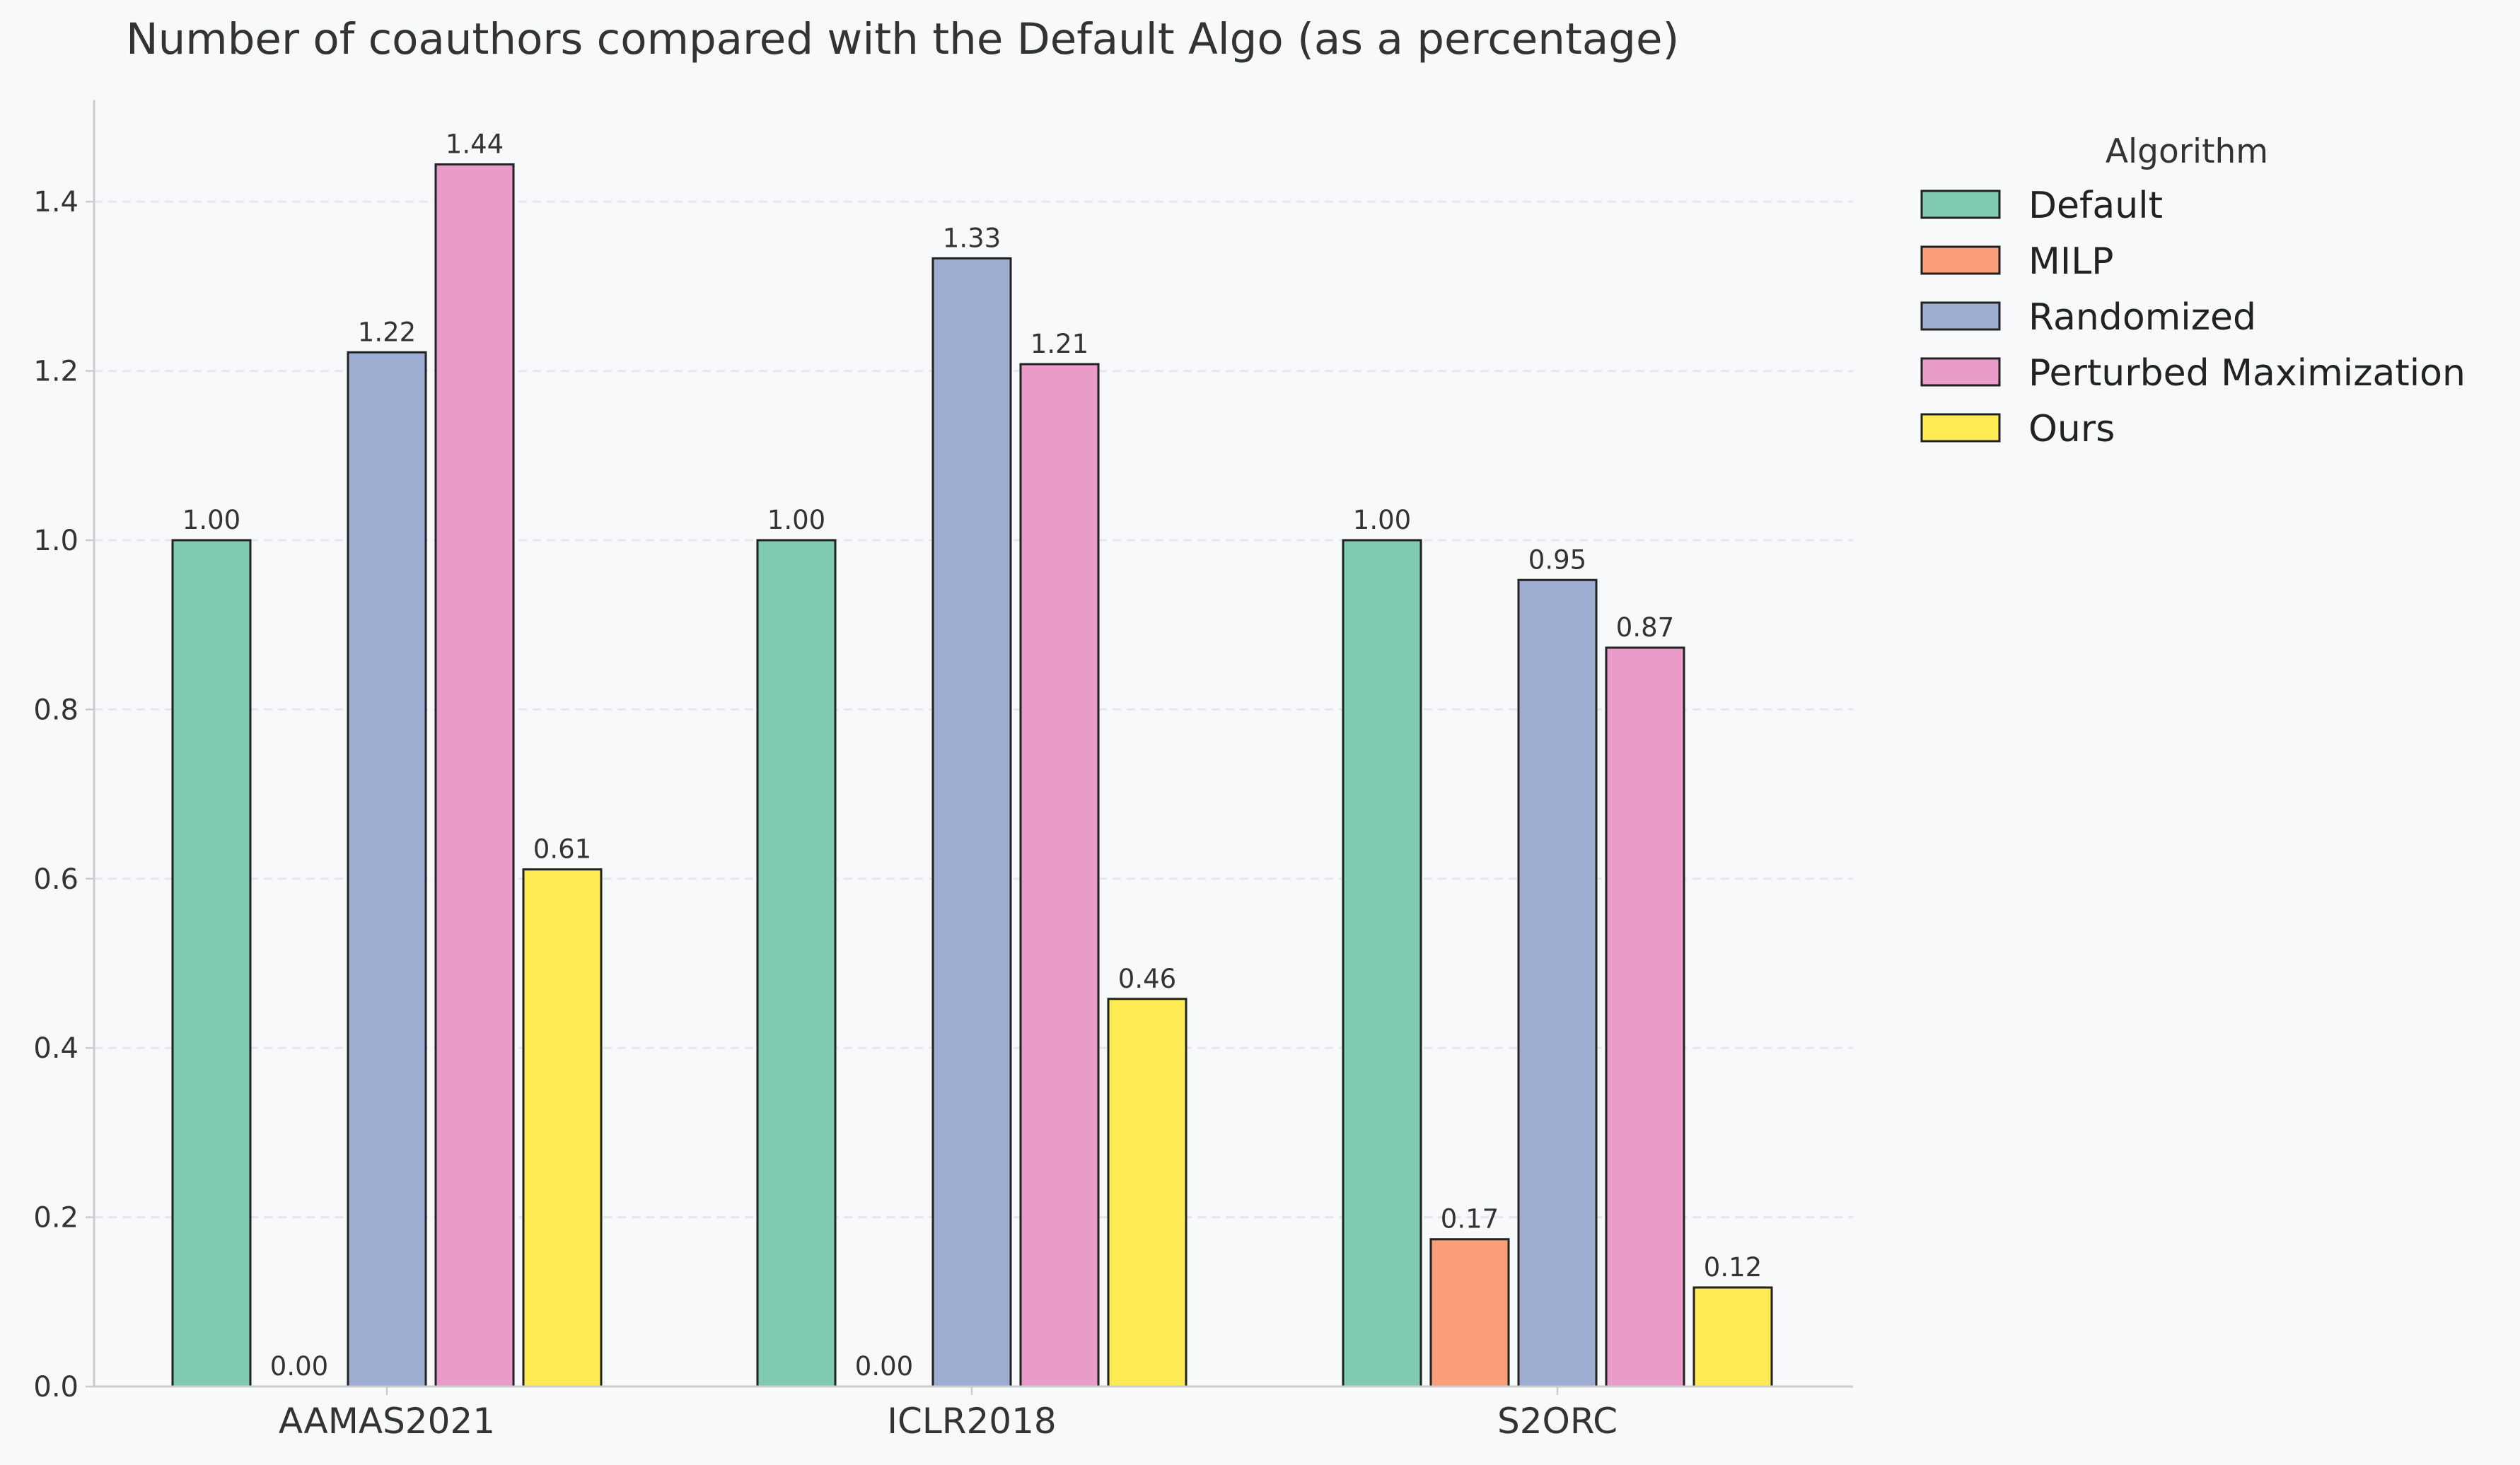 This screenshot has width=2520, height=1465. I want to click on x-tick-label: AAMAS2021, so click(387, 1422).